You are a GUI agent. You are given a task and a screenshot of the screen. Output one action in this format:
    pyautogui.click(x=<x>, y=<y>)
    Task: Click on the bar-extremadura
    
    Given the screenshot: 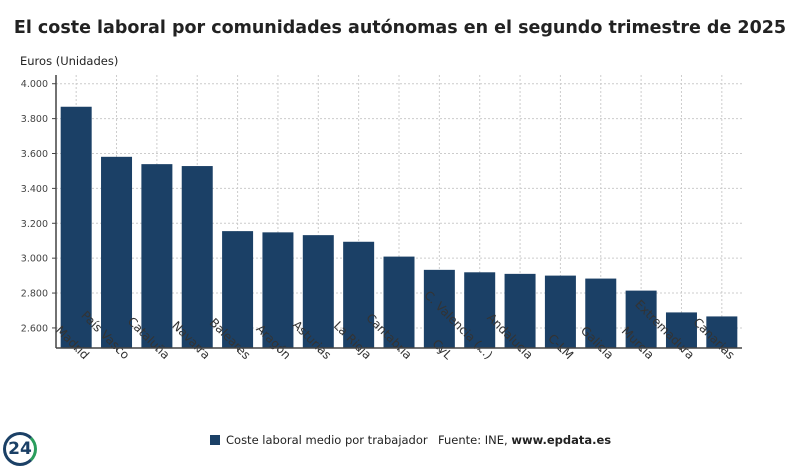 What is the action you would take?
    pyautogui.click(x=681, y=330)
    